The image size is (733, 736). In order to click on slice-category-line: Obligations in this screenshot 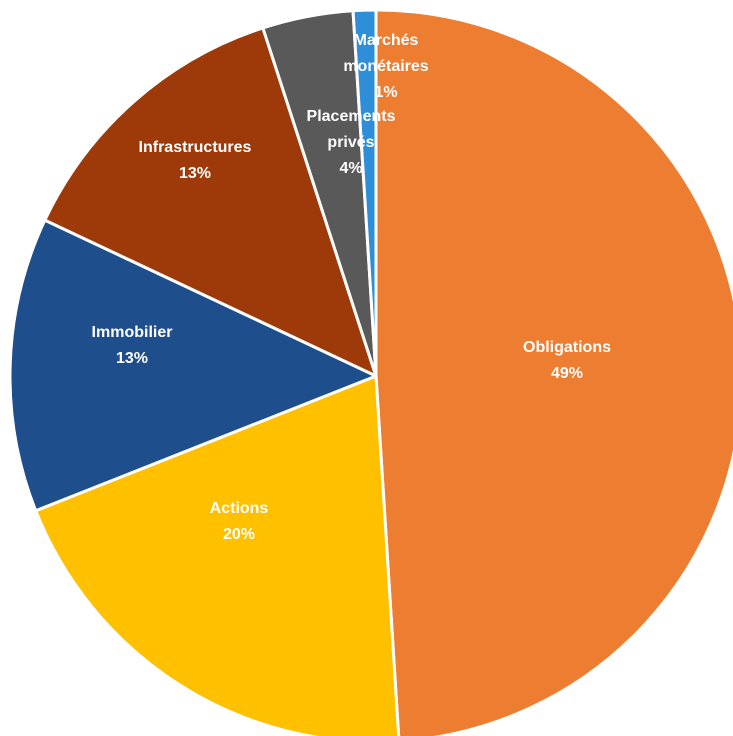, I will do `click(567, 347)`.